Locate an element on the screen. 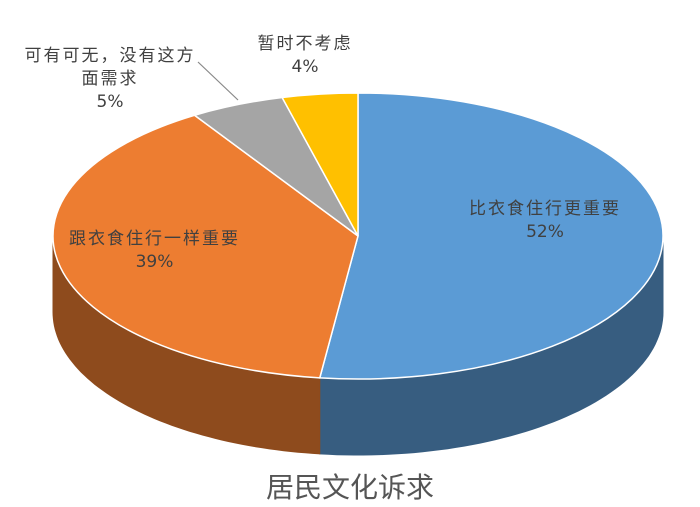 The image size is (700, 507). category-label: 跟衣食住行一样重要 is located at coordinates (154, 239).